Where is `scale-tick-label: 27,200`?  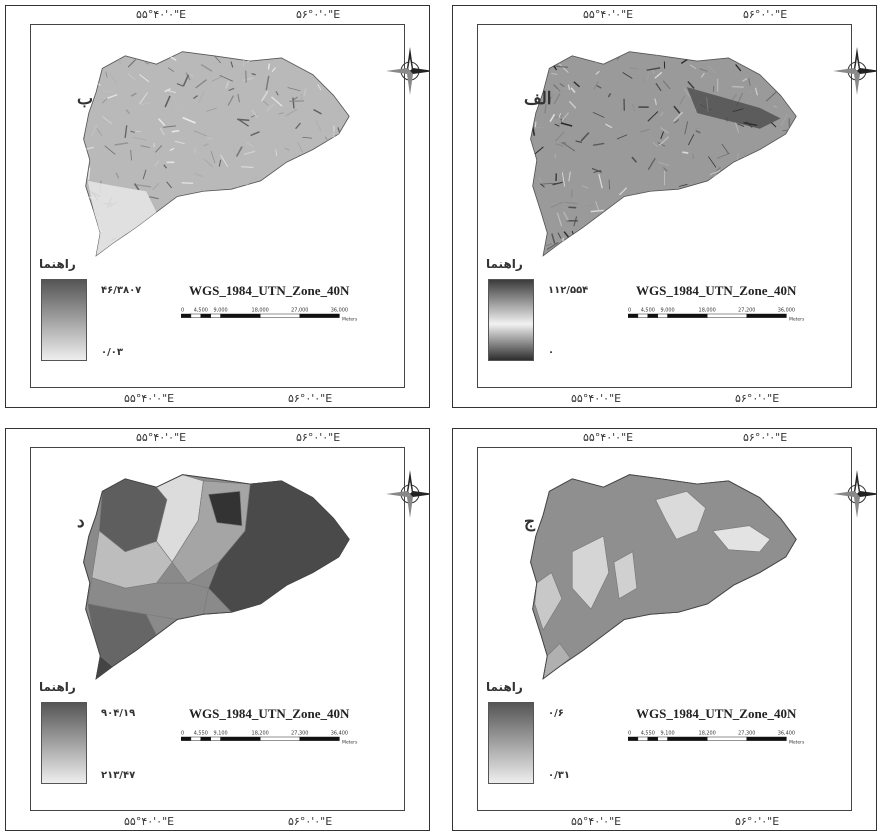
scale-tick-label: 27,200 is located at coordinates (746, 310).